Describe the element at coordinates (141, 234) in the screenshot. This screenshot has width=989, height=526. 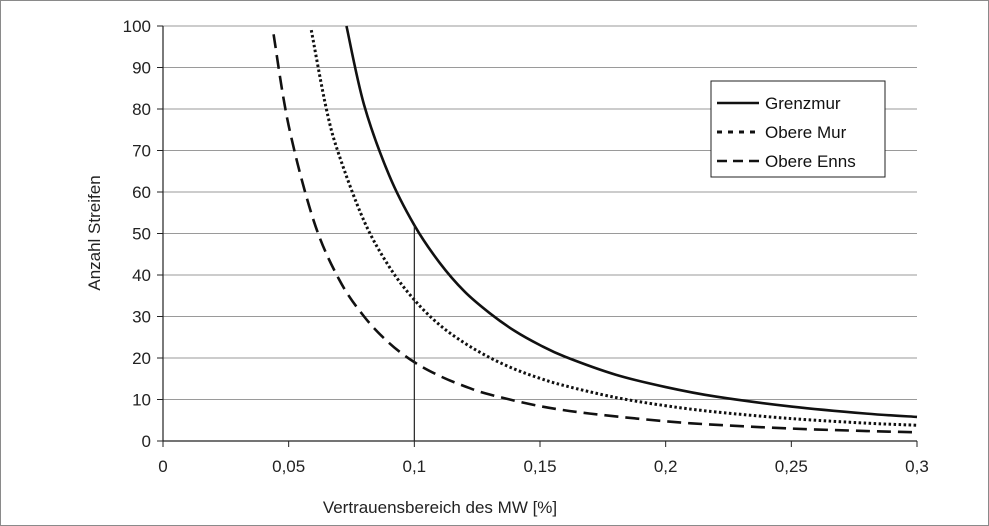
I see `y-tick-label-5: 50` at that location.